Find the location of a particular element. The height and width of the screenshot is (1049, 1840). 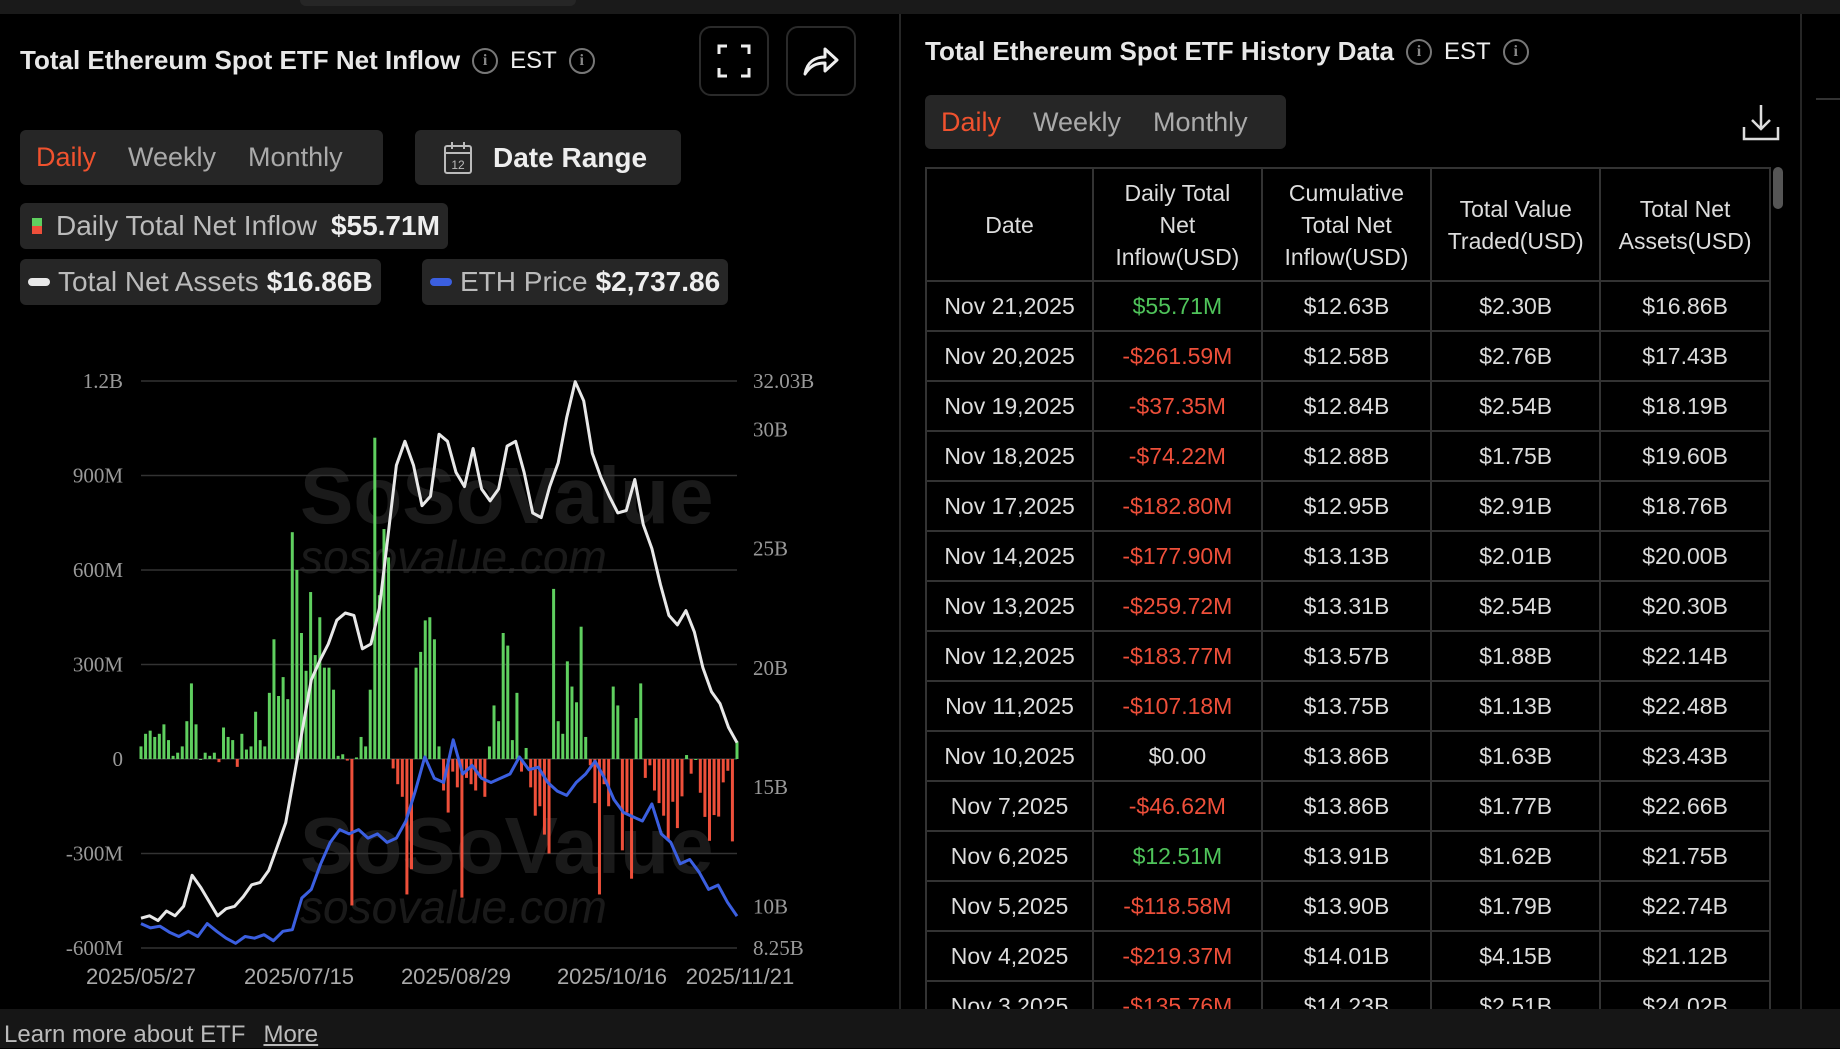

legend-daily-inflow: Daily Total Net Inflow $55.71M is located at coordinates (234, 226).